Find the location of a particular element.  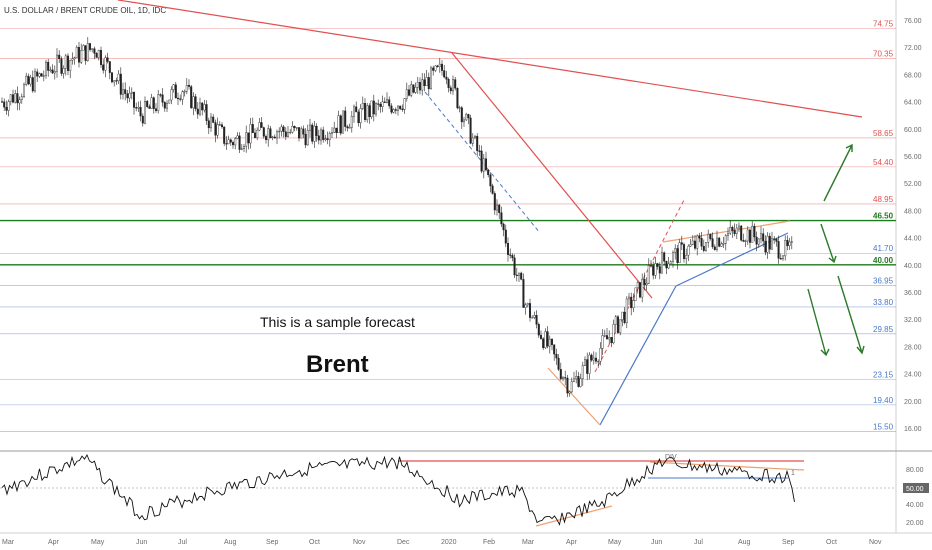

wedge-upper-line is located at coordinates (726, 231).